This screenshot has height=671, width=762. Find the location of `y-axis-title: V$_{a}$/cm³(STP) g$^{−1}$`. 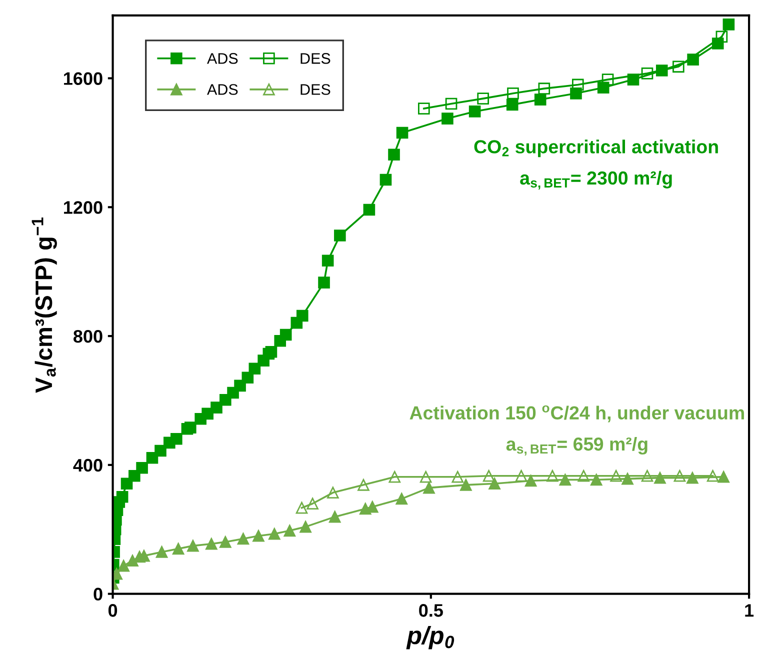

y-axis-title: V$_{a}$/cm³(STP) g$^{−1}$ is located at coordinates (44, 305).